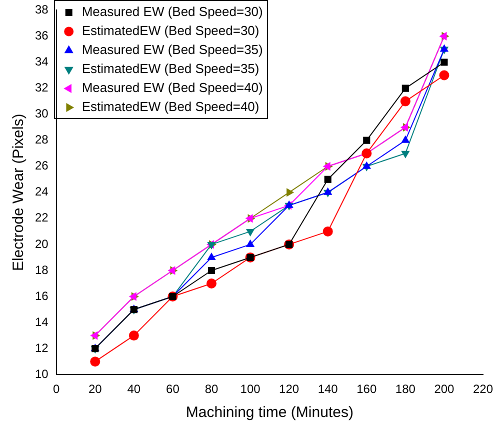 This screenshot has height=430, width=497. I want to click on legend-label: EstimatedEW (Bed Speed=30), so click(171, 30).